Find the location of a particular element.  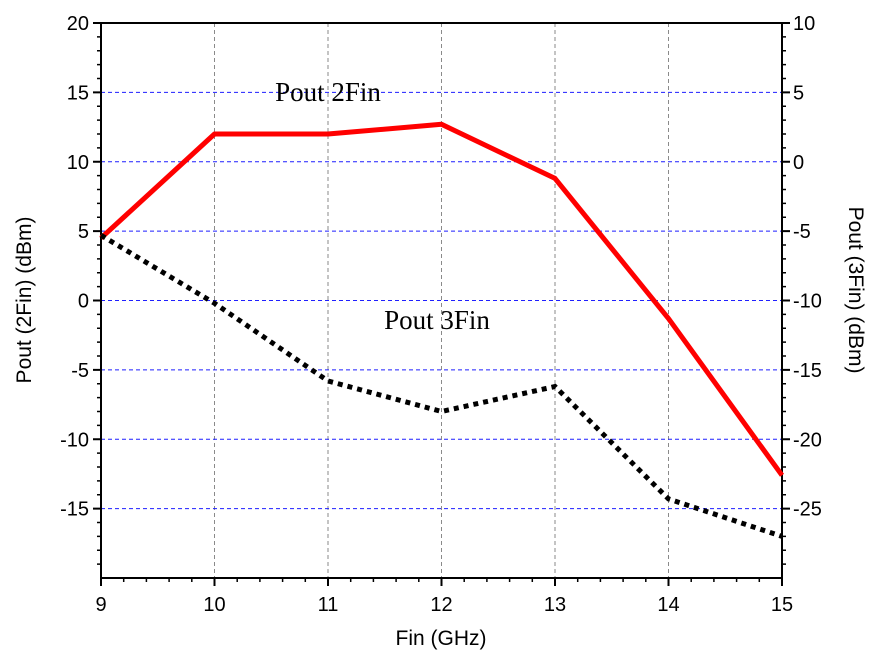

y-axis-title-left: Pout (2Fin) (dBm) is located at coordinates (24, 300).